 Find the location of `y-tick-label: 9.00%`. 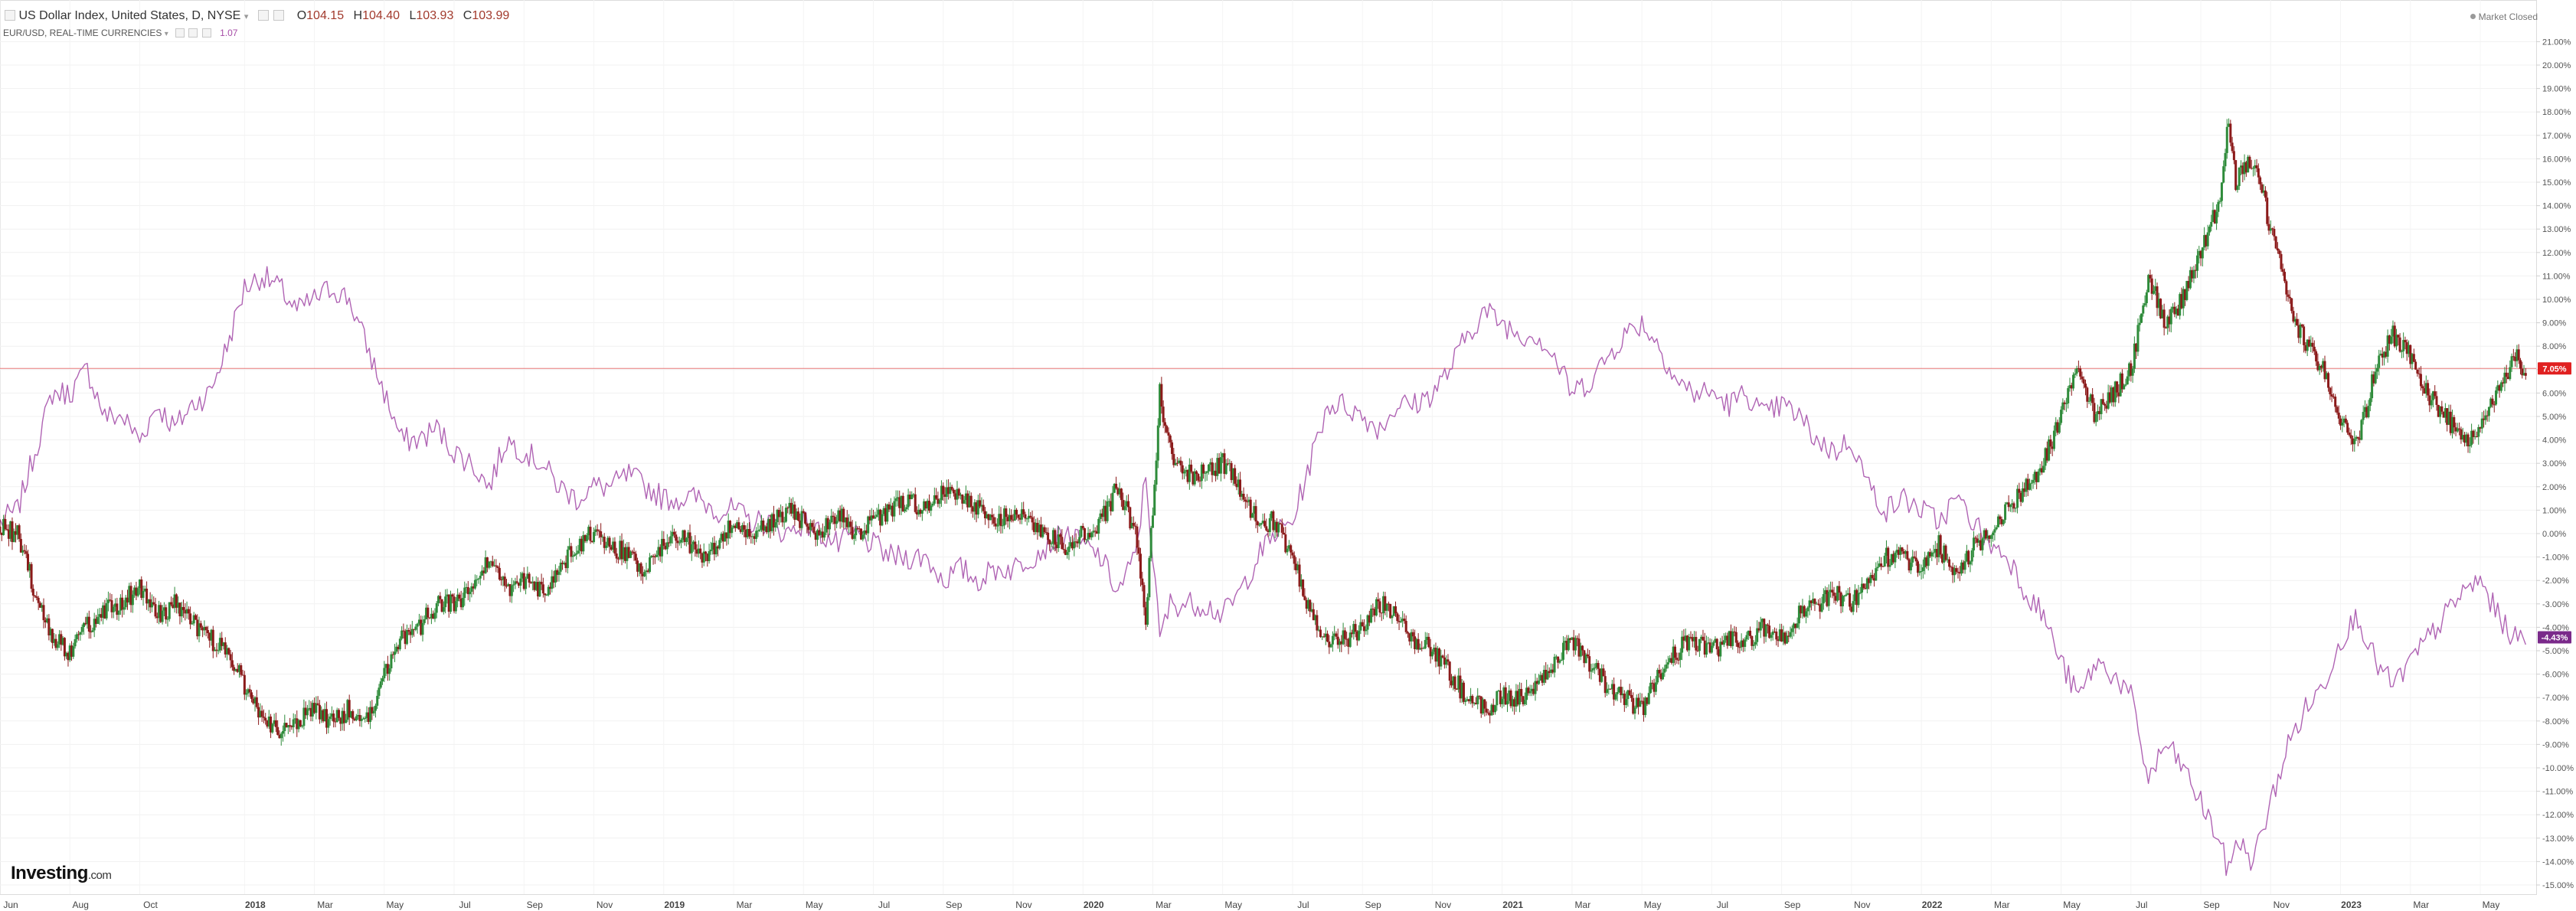

y-tick-label: 9.00% is located at coordinates (2554, 323).